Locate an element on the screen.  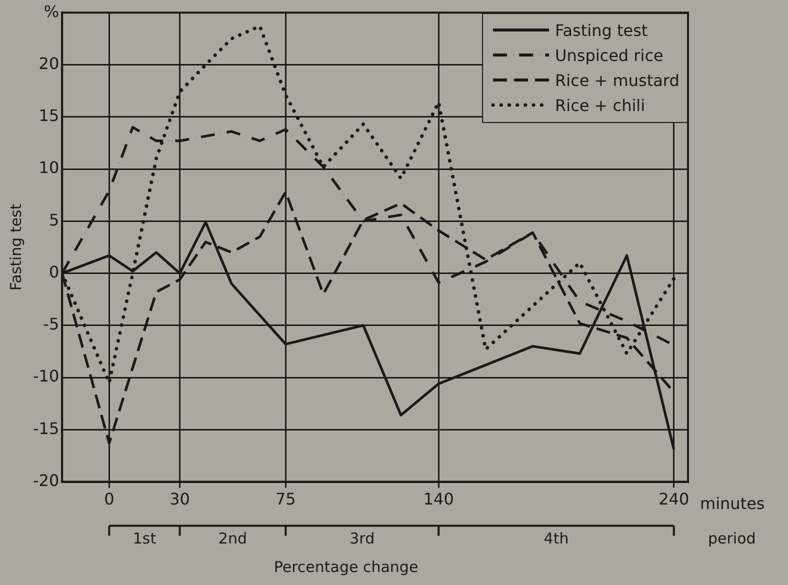
x-axis-title: minutes is located at coordinates (732, 503).